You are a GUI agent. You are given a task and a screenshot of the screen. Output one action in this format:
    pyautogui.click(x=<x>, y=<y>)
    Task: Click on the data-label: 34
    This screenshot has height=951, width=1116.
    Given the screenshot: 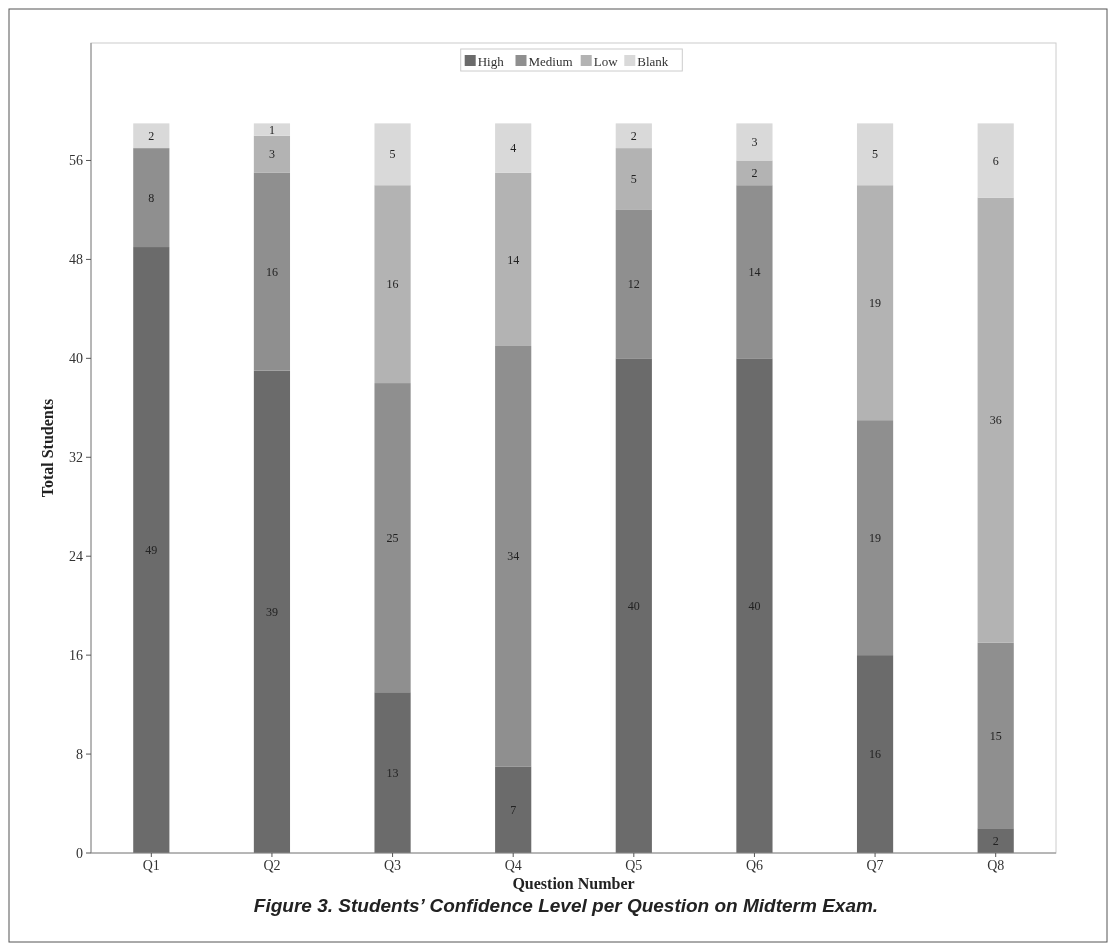 What is the action you would take?
    pyautogui.click(x=513, y=556)
    